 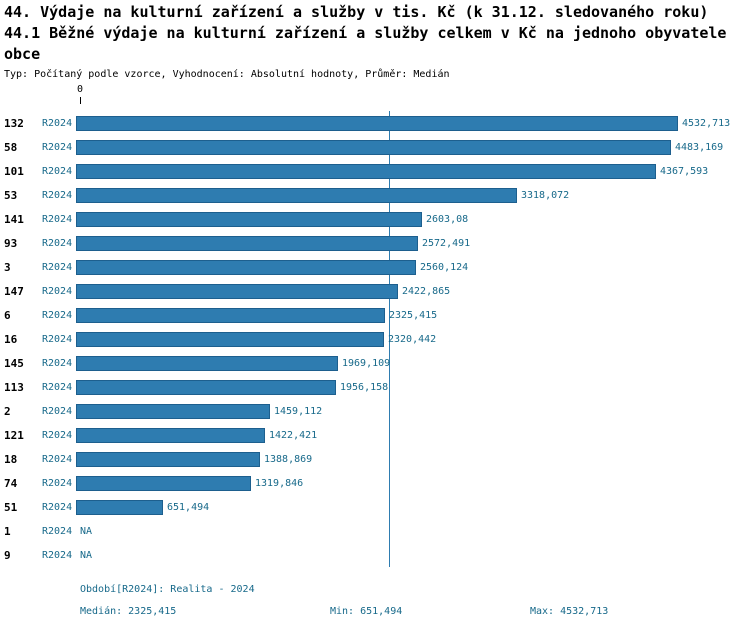 I want to click on bar-area: 1956,158, so click(x=413, y=387).